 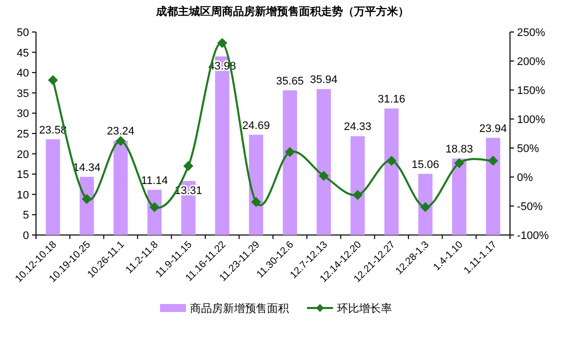 What do you see at coordinates (120, 132) in the screenshot?
I see `data-label: 23.24` at bounding box center [120, 132].